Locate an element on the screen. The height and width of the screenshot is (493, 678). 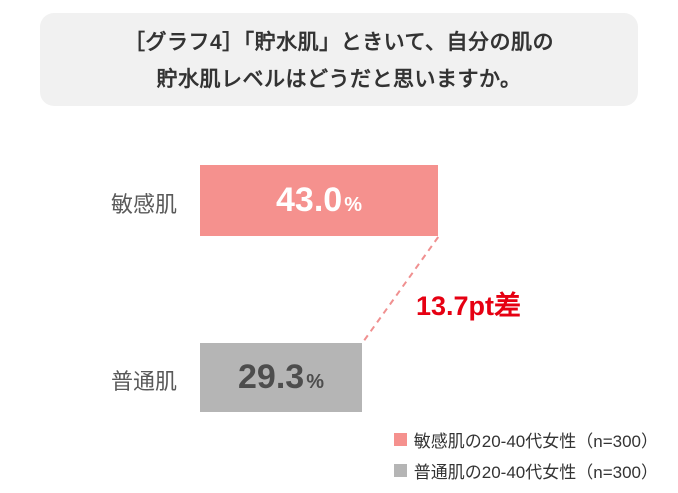
legend-swatch-normal-skin is located at coordinates (400, 470).